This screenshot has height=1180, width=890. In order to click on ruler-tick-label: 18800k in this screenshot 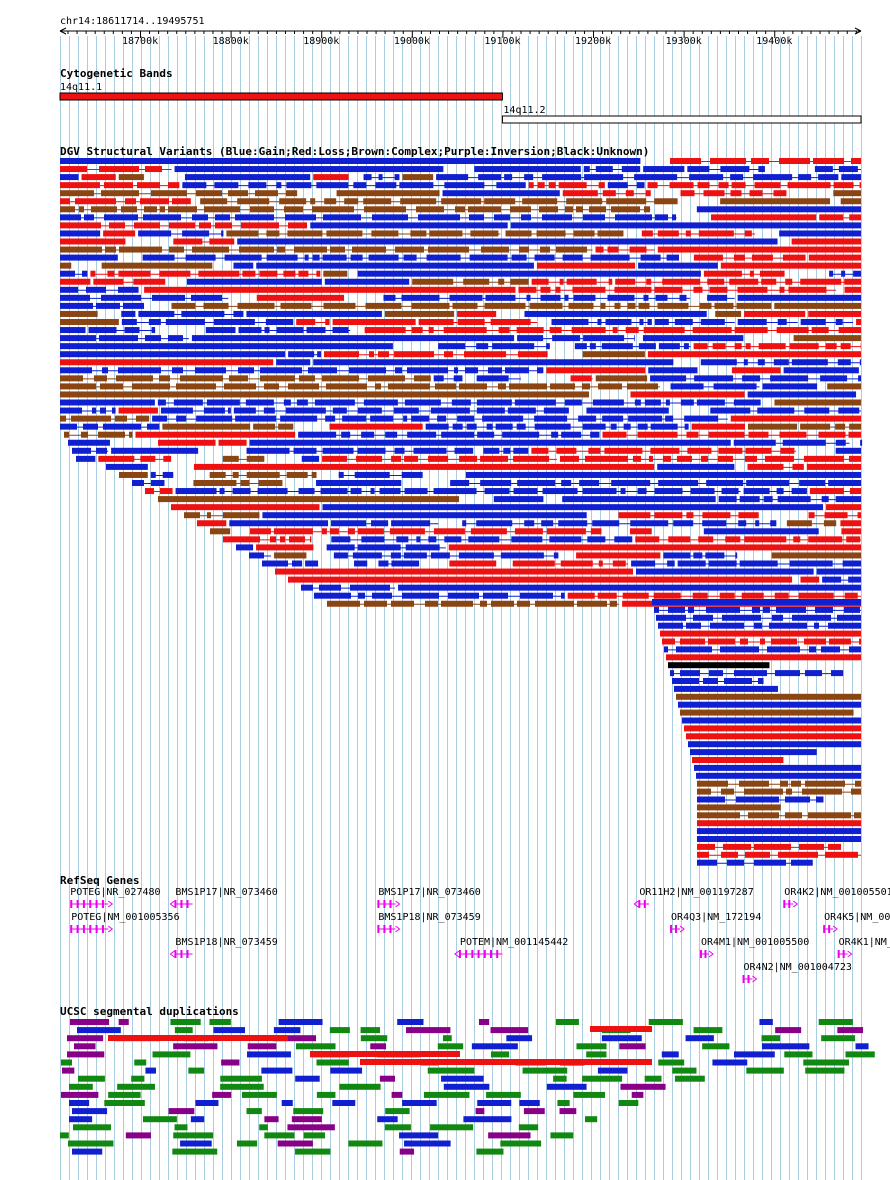, I will do `click(231, 41)`.